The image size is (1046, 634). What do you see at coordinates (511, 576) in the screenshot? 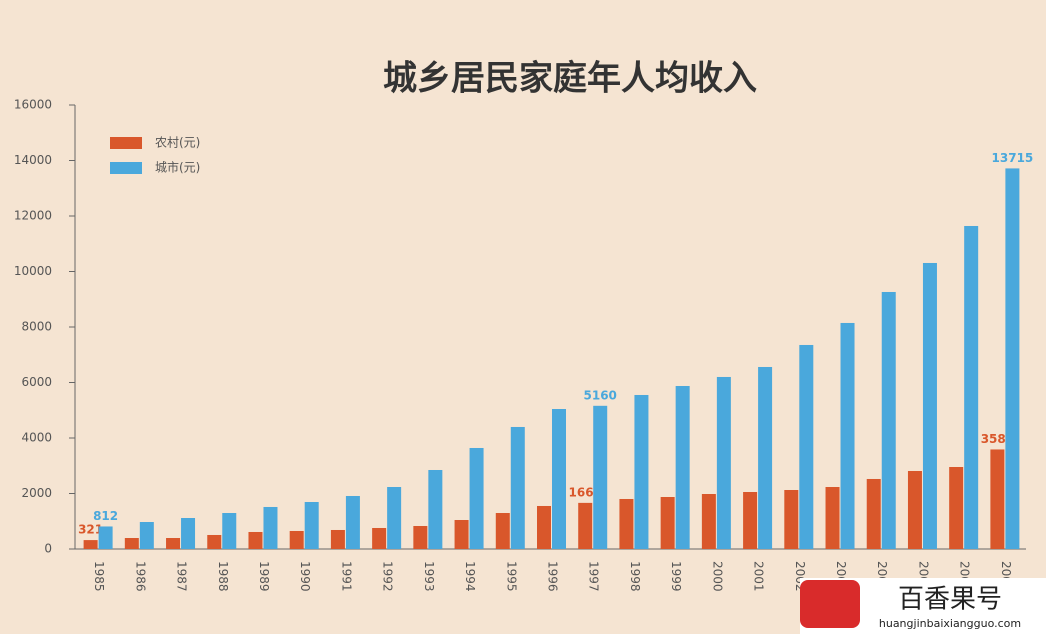
I see `x-tick-label: 1995` at bounding box center [511, 576].